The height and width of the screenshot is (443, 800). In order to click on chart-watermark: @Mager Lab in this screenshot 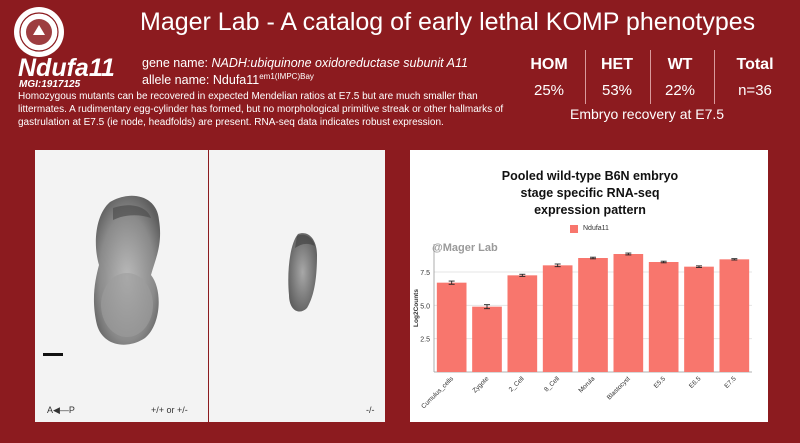, I will do `click(465, 248)`.